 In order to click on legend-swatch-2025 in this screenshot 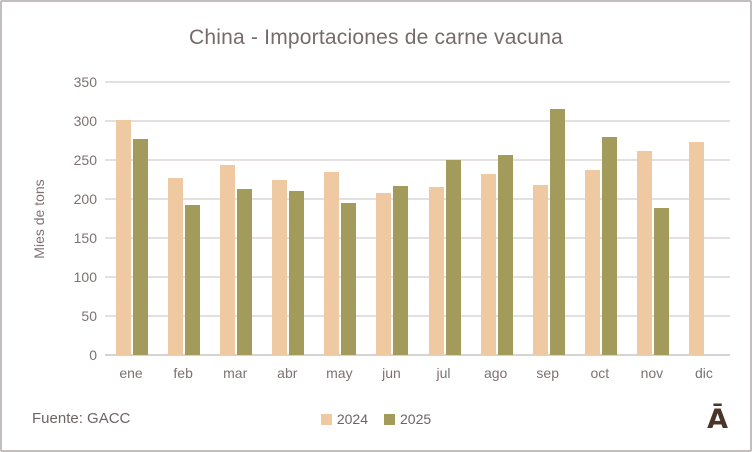, I will do `click(389, 419)`.